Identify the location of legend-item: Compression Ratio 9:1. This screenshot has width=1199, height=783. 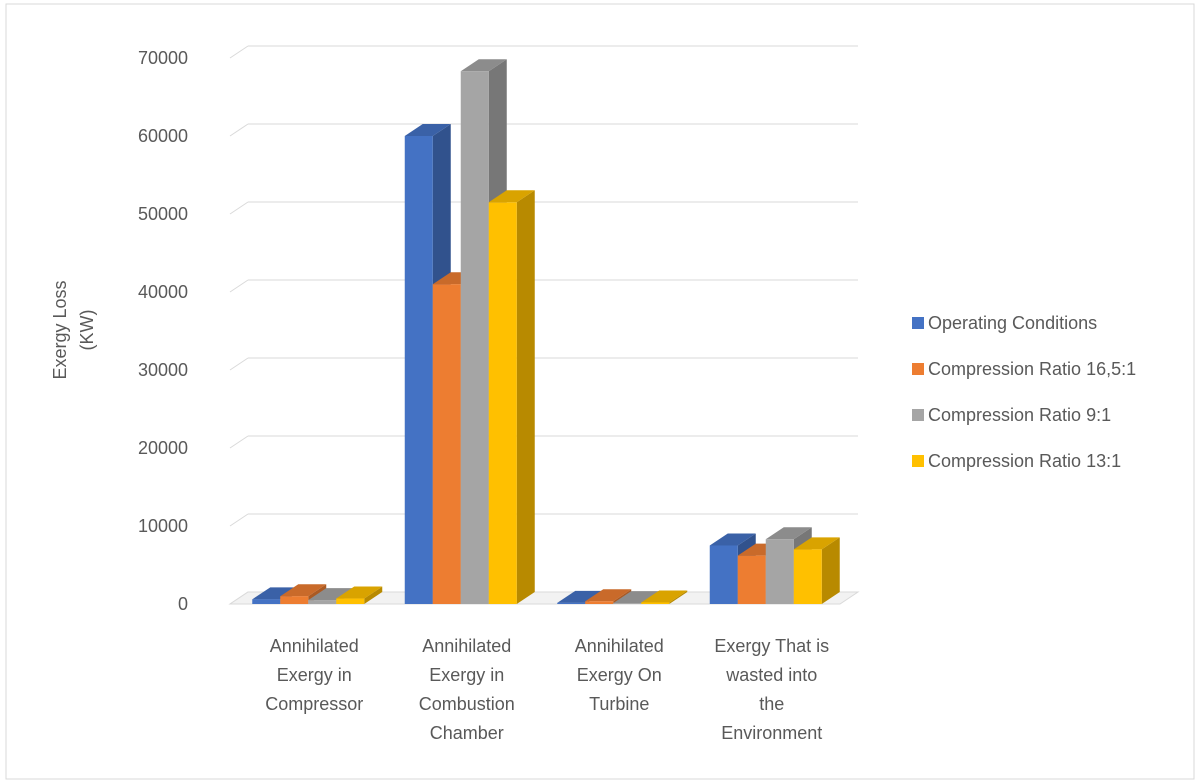
(1011, 415).